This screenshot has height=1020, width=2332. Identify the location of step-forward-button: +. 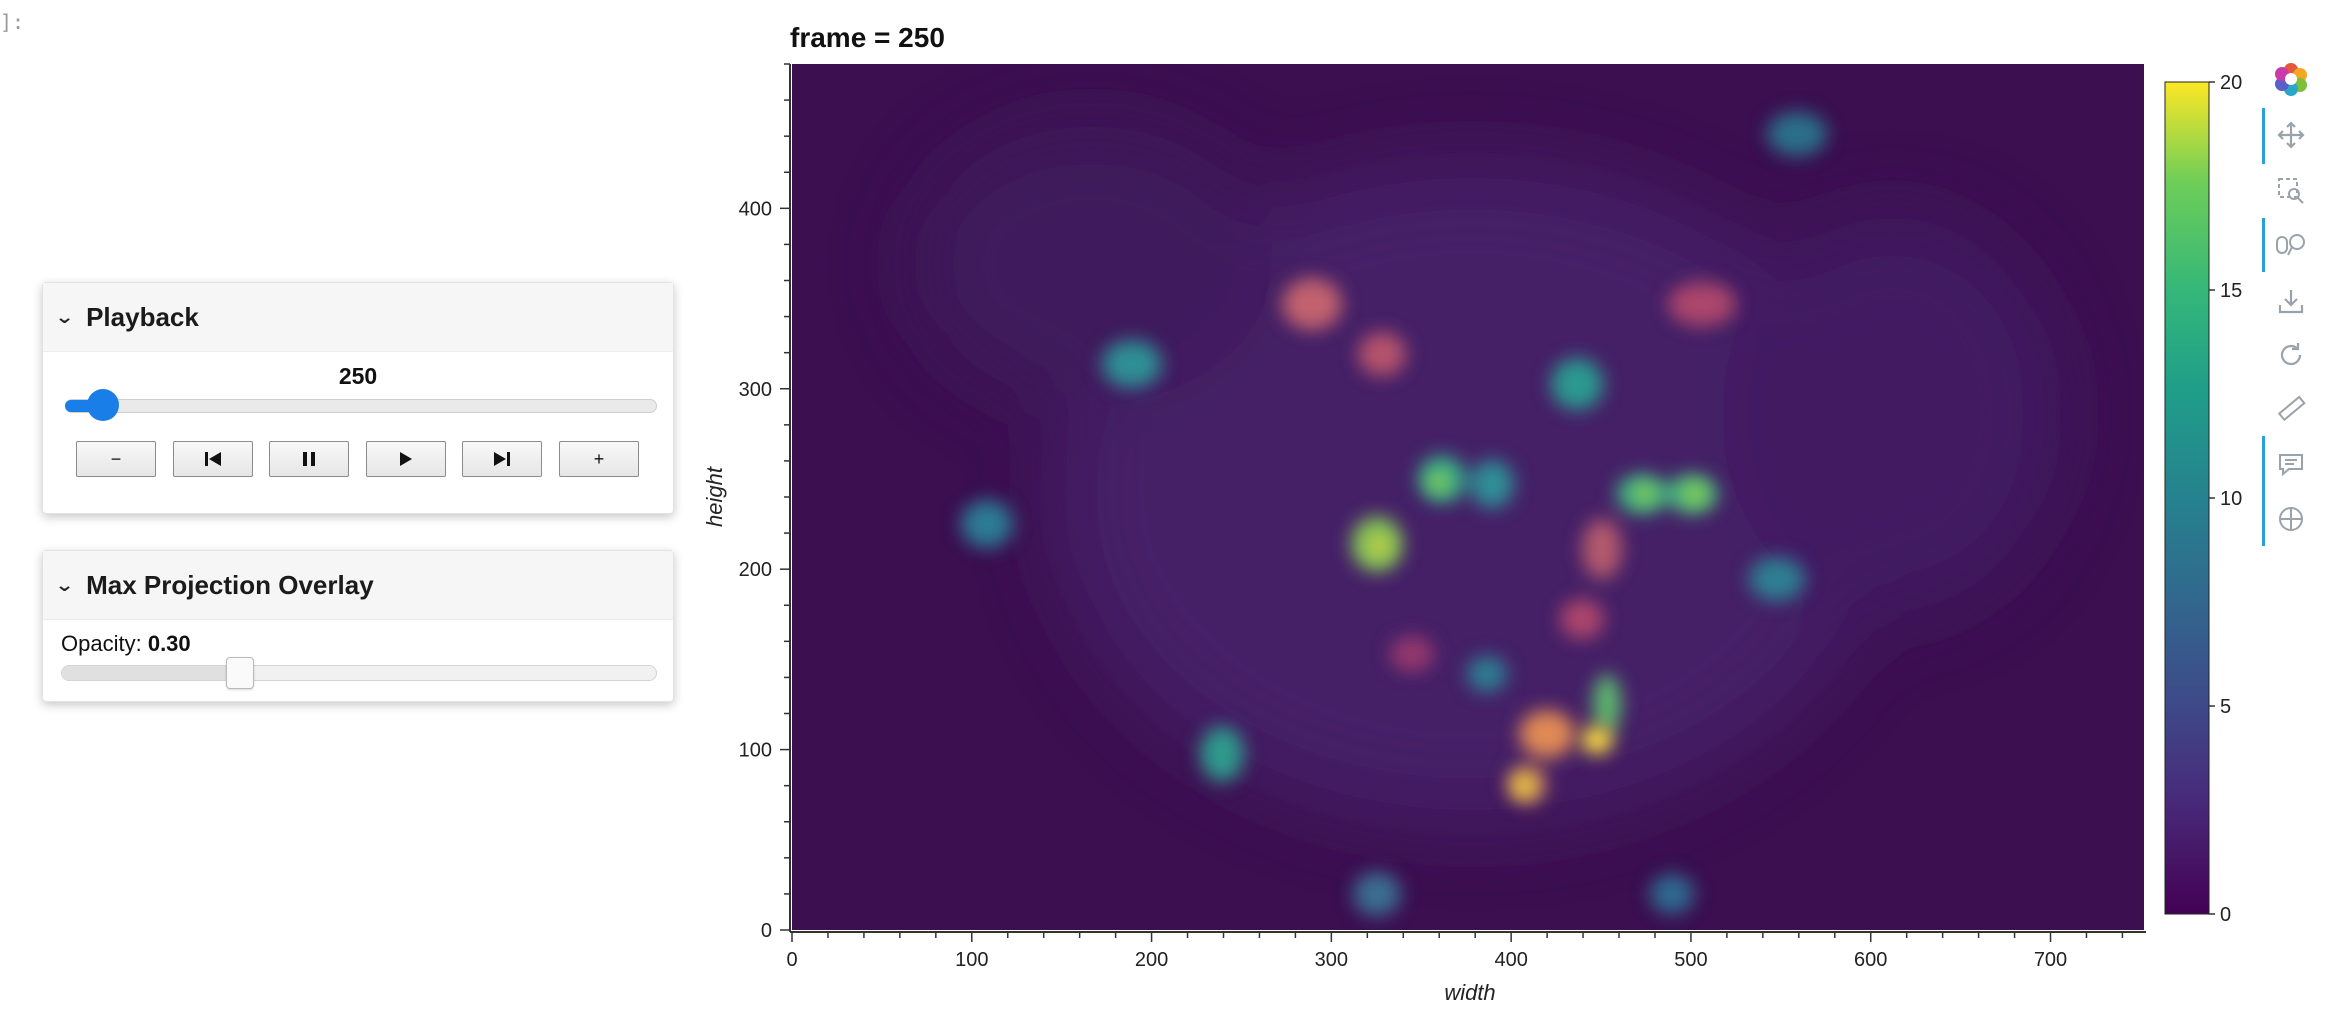
(598, 459).